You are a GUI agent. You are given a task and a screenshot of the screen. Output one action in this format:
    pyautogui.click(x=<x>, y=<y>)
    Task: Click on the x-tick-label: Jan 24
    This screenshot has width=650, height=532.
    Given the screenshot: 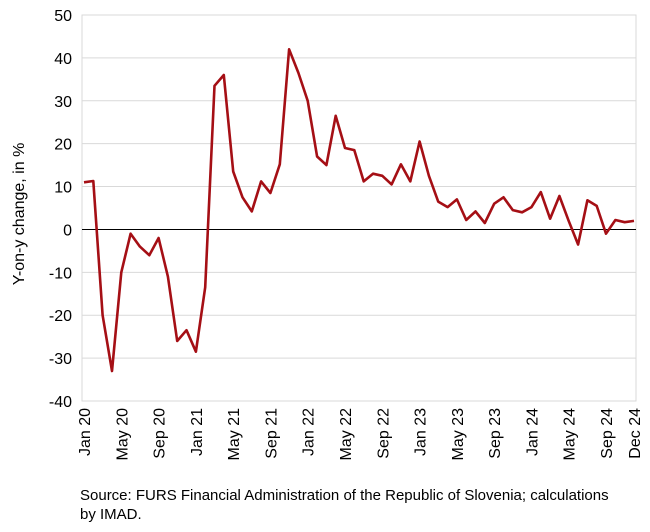 What is the action you would take?
    pyautogui.click(x=532, y=432)
    